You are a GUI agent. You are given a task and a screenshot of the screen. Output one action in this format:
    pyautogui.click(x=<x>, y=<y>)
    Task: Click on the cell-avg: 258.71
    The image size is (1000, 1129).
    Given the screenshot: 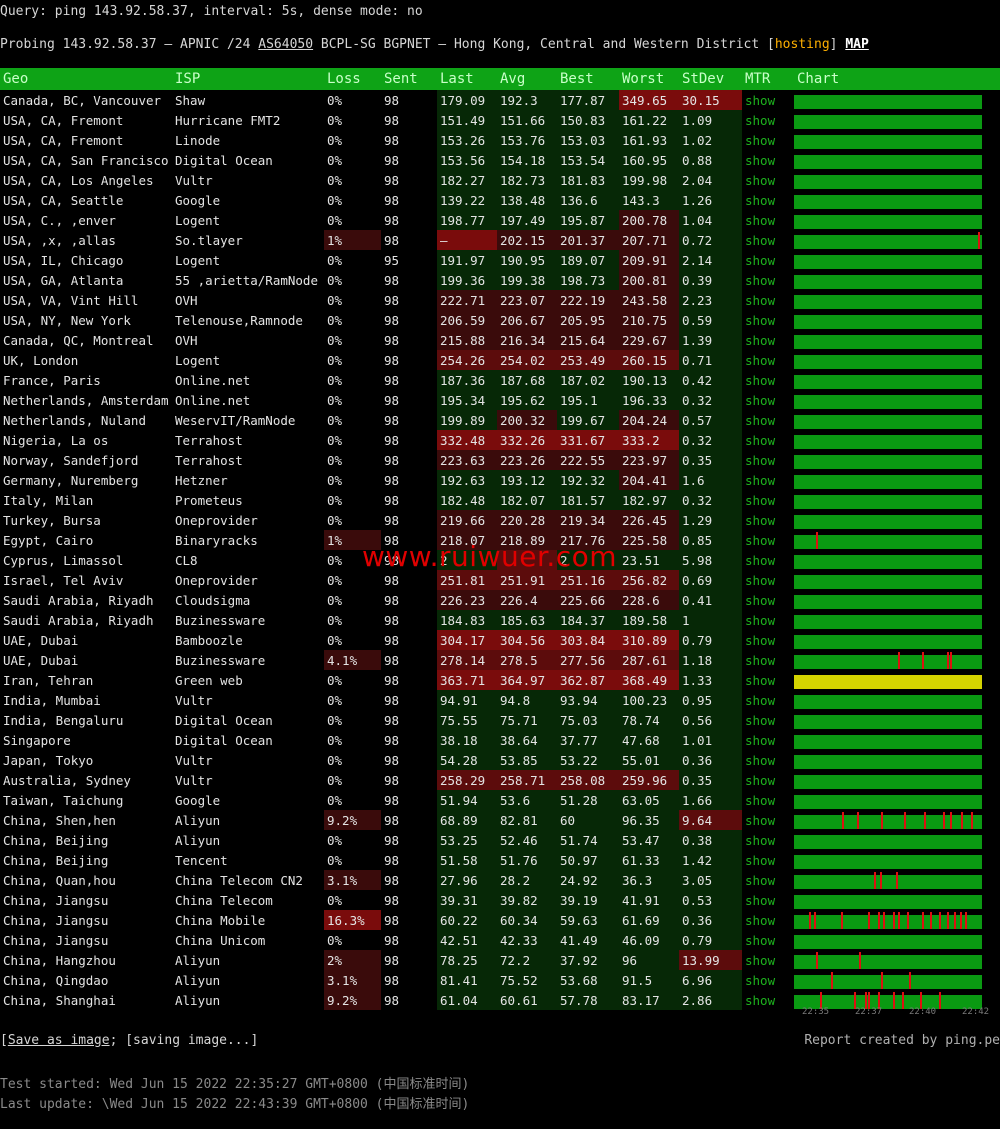 What is the action you would take?
    pyautogui.click(x=527, y=780)
    